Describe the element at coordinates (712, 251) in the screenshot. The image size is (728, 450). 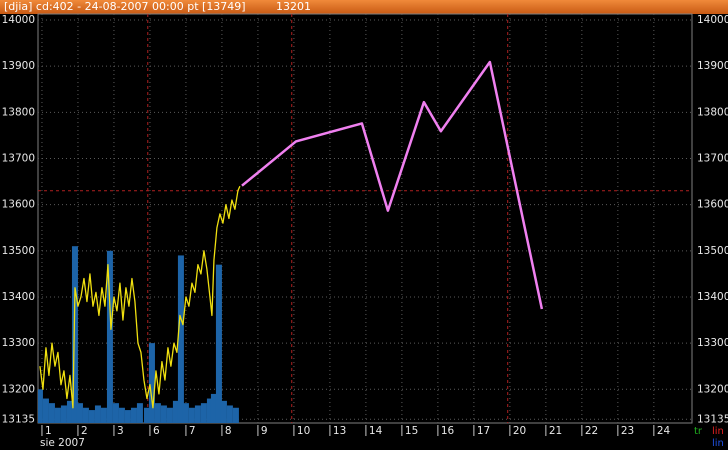
I see `y-tick-label-right: 13500` at that location.